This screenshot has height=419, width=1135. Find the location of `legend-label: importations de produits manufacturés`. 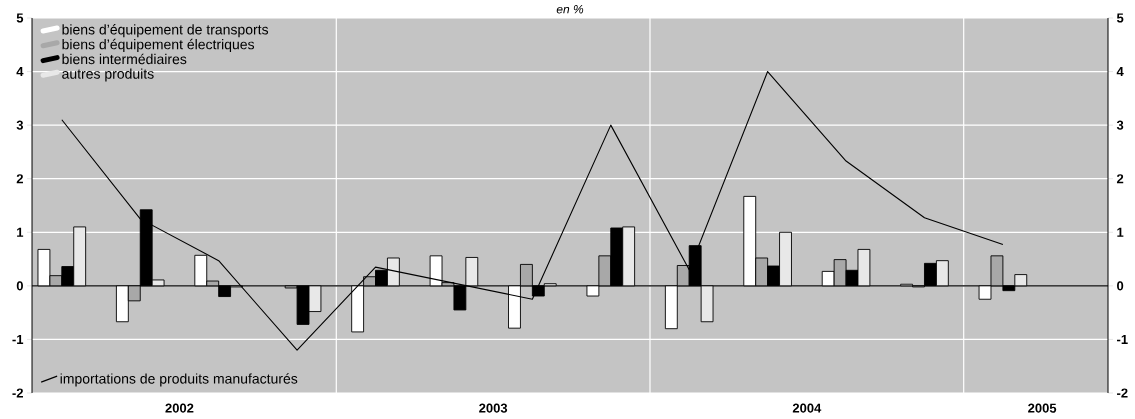

legend-label: importations de produits manufacturés is located at coordinates (179, 380).